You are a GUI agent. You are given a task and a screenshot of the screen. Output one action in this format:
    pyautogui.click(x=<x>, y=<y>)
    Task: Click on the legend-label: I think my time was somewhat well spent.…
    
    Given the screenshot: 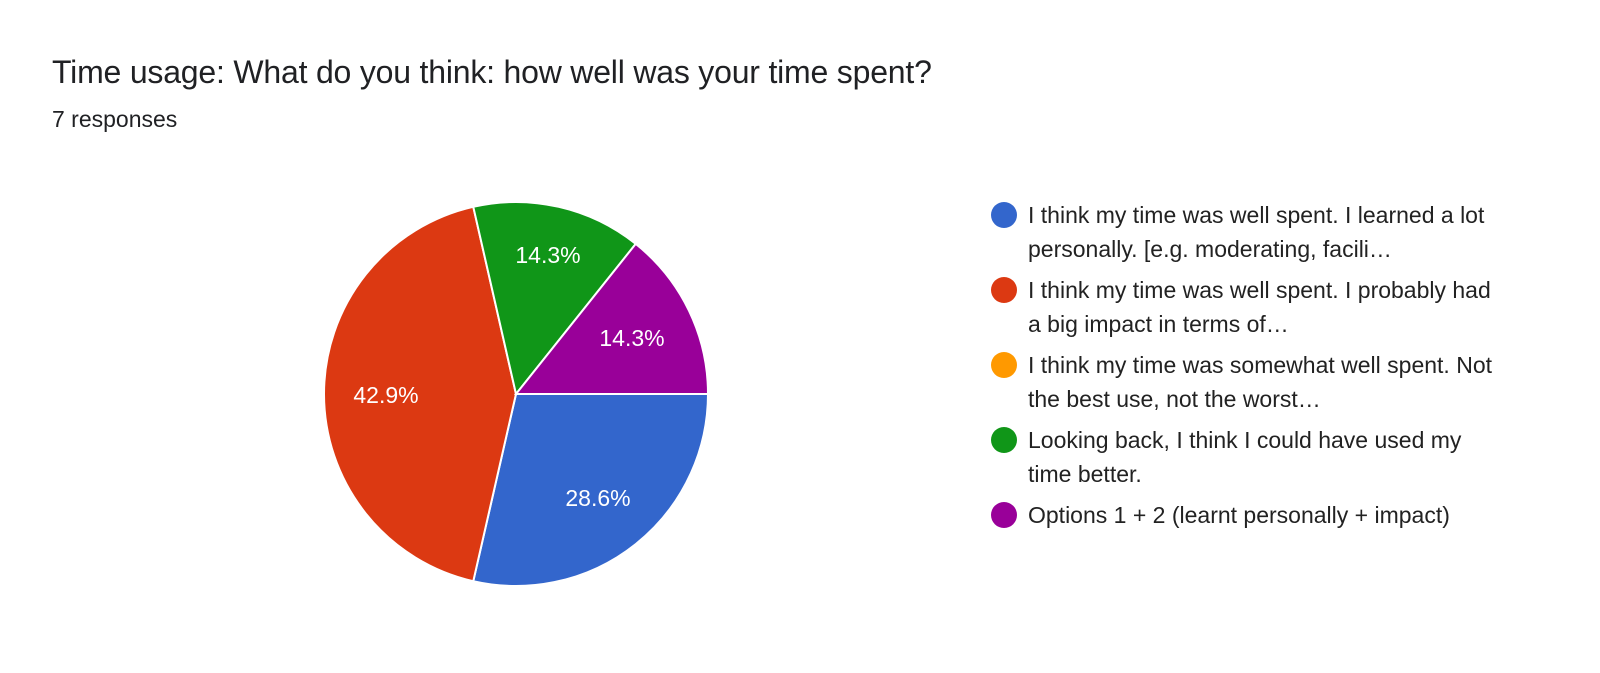 What is the action you would take?
    pyautogui.click(x=1260, y=382)
    